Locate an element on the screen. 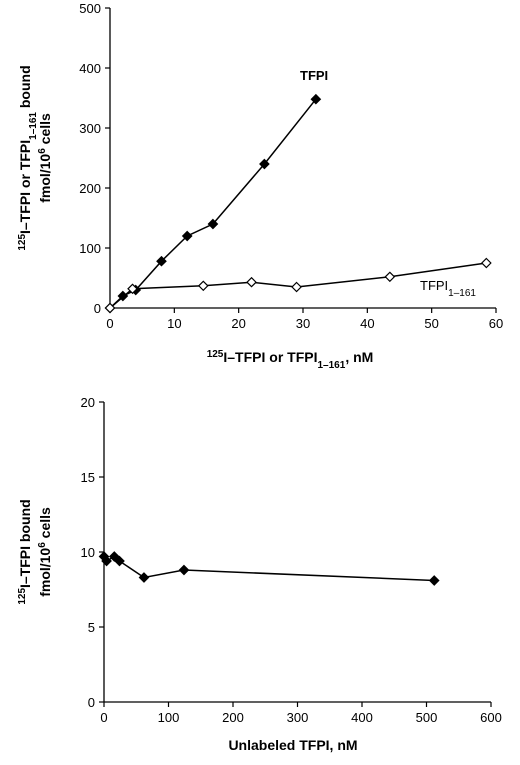 The height and width of the screenshot is (765, 520). y-tick-label: 500 is located at coordinates (90, 8).